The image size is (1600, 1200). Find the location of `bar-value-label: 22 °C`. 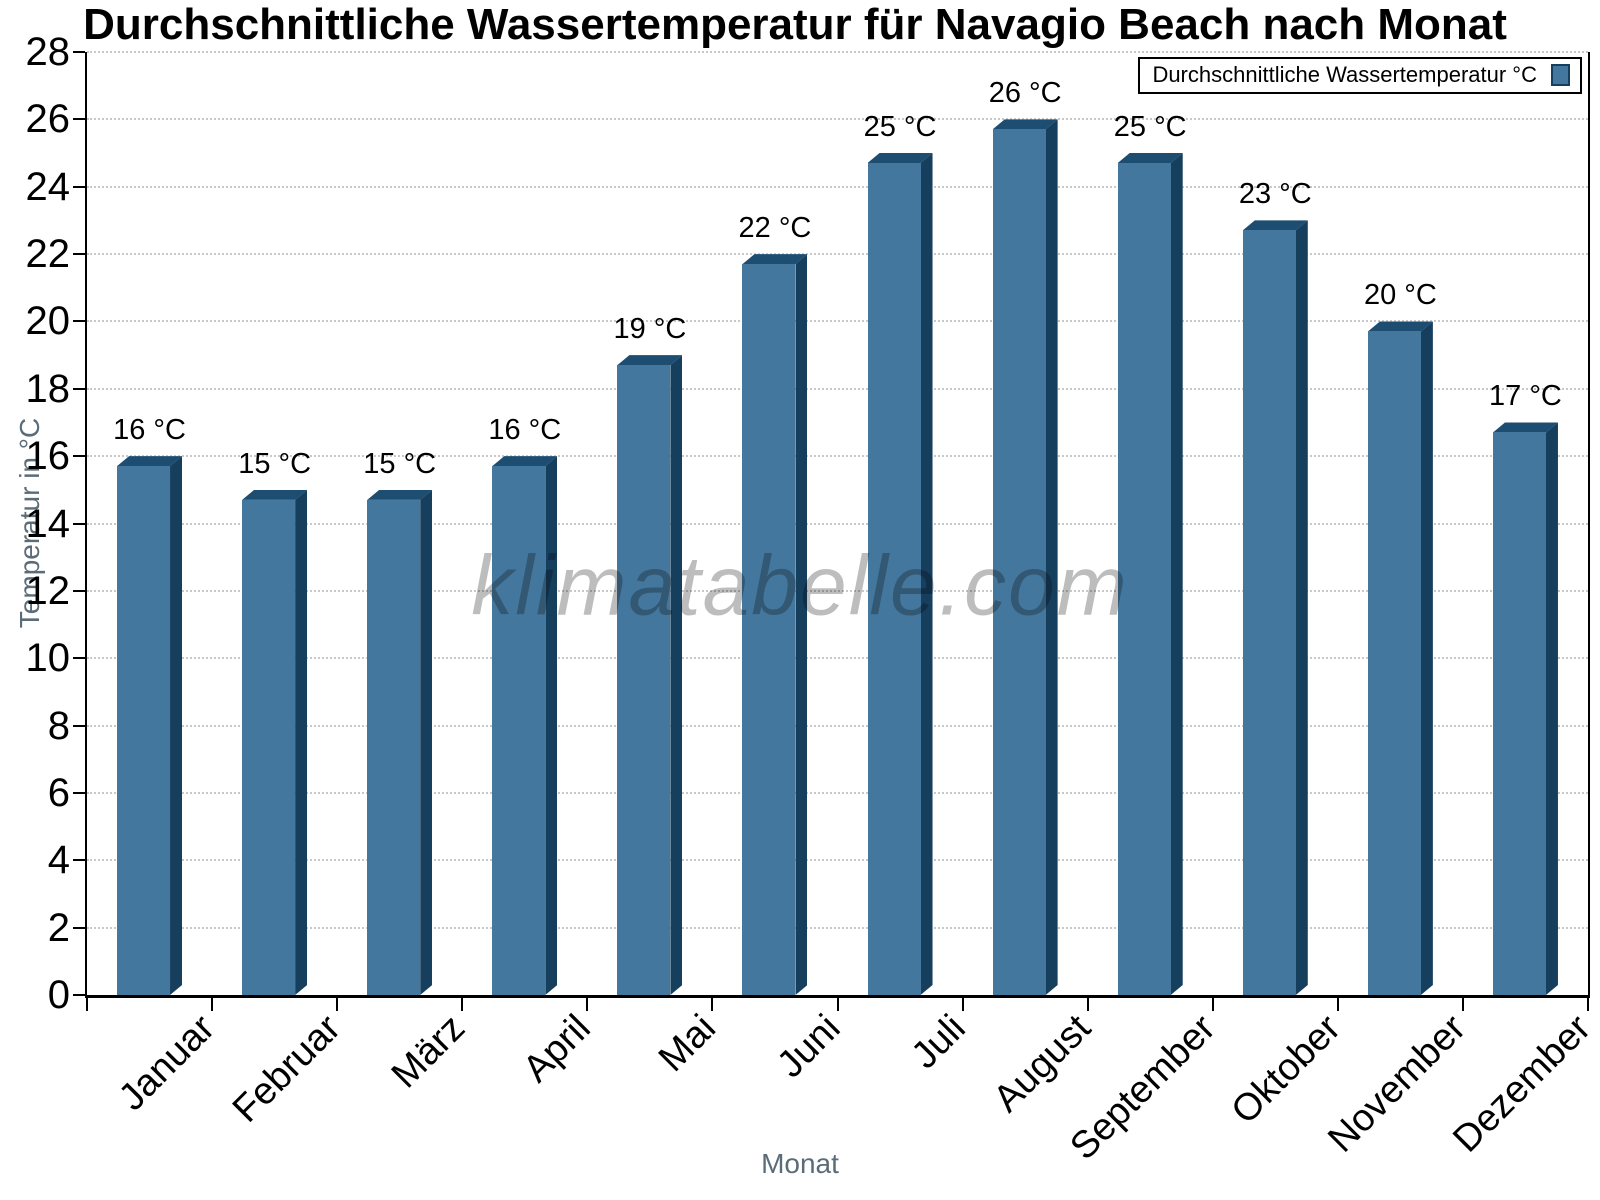

bar-value-label: 22 °C is located at coordinates (775, 228).